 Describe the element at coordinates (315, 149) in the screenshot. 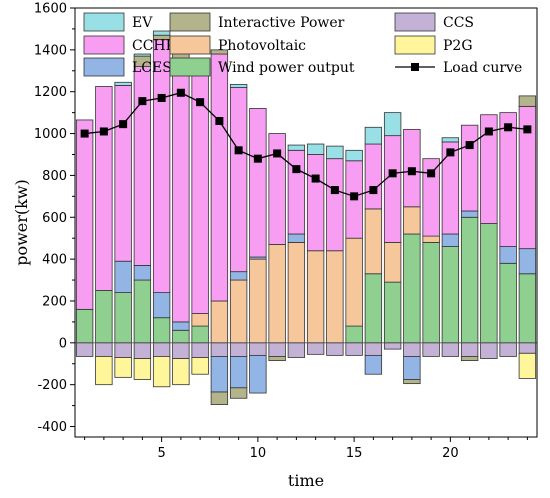

I see `bar-ev-t13` at that location.